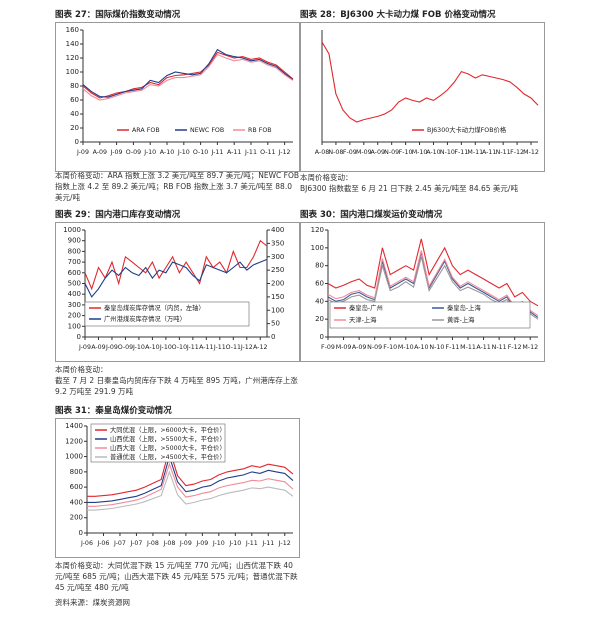 This screenshot has width=595, height=617. What do you see at coordinates (74, 305) in the screenshot?
I see `y-tick-label: 300` at bounding box center [74, 305].